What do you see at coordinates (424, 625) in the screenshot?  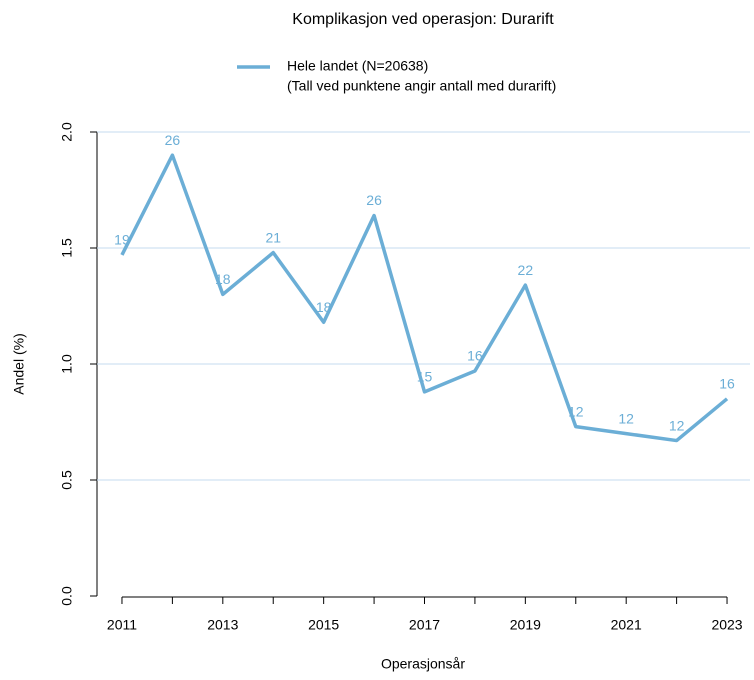 I see `x-tick-label: 2017` at bounding box center [424, 625].